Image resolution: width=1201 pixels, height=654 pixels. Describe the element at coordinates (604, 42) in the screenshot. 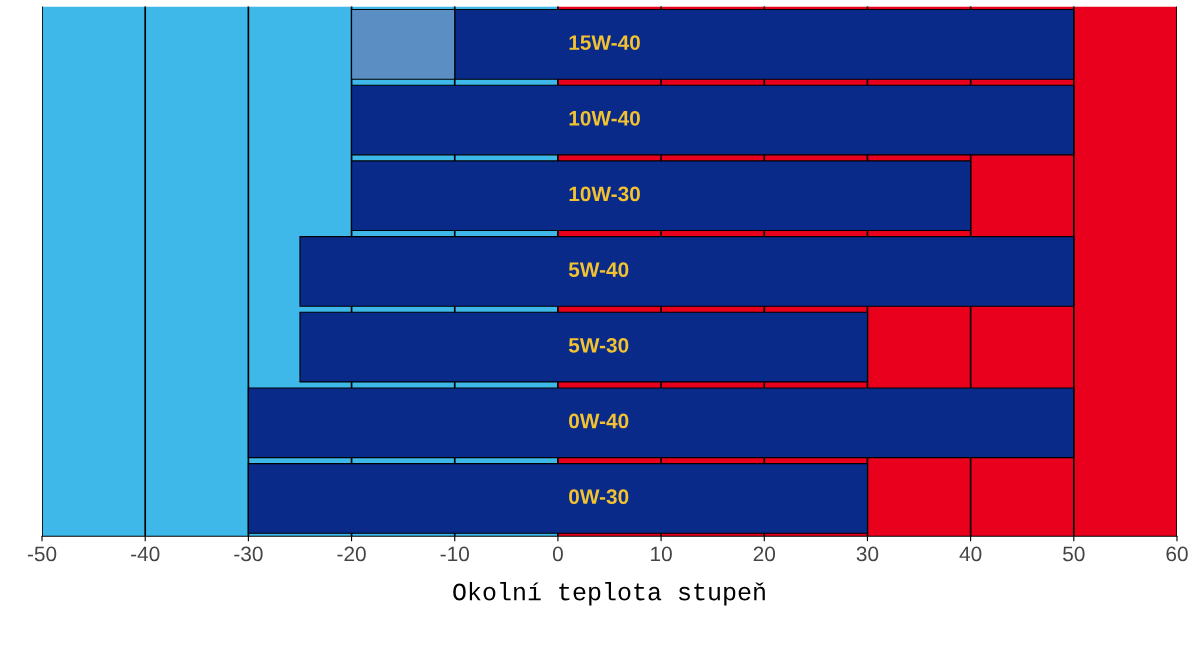

I see `y-tick-label: 15W-40` at that location.